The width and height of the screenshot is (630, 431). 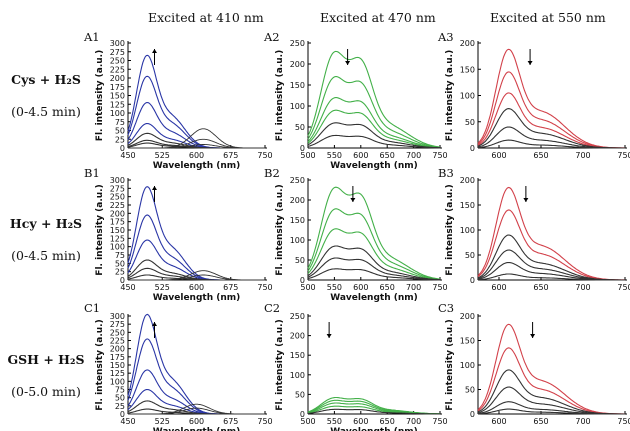 I want to click on row-title: GSH + H₂S, so click(x=46, y=359).